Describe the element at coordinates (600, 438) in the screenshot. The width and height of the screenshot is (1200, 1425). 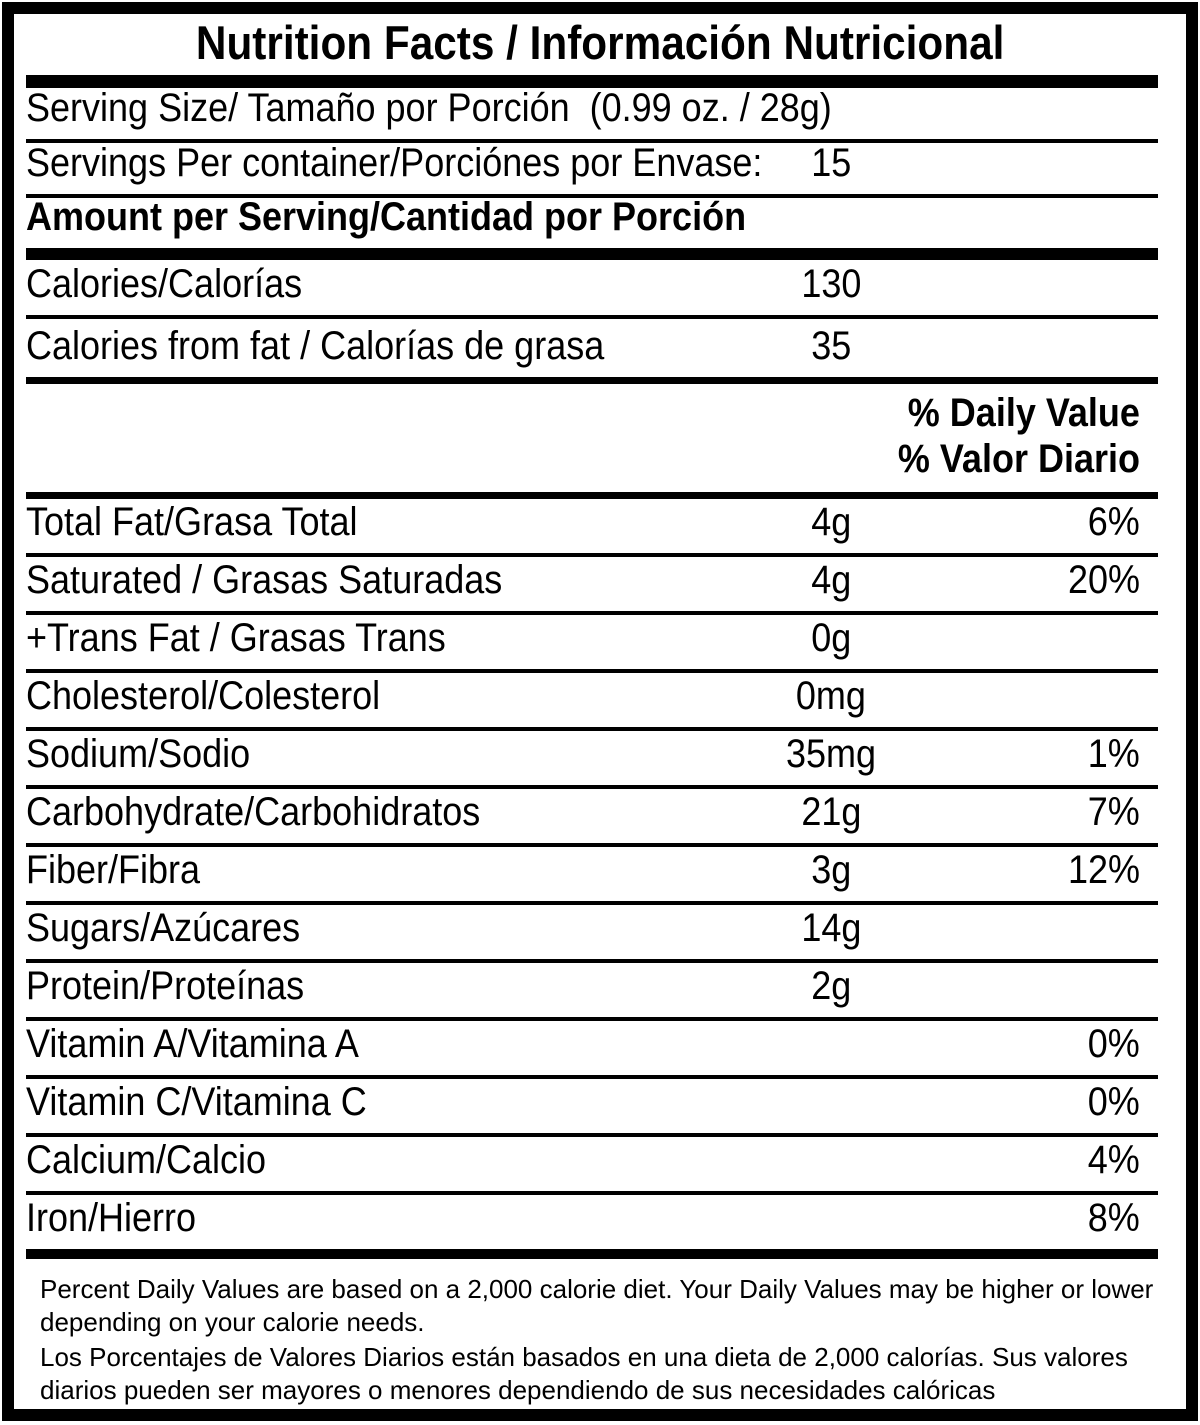
I see `daily-value-header: % Daily Value % Valor Diario` at that location.